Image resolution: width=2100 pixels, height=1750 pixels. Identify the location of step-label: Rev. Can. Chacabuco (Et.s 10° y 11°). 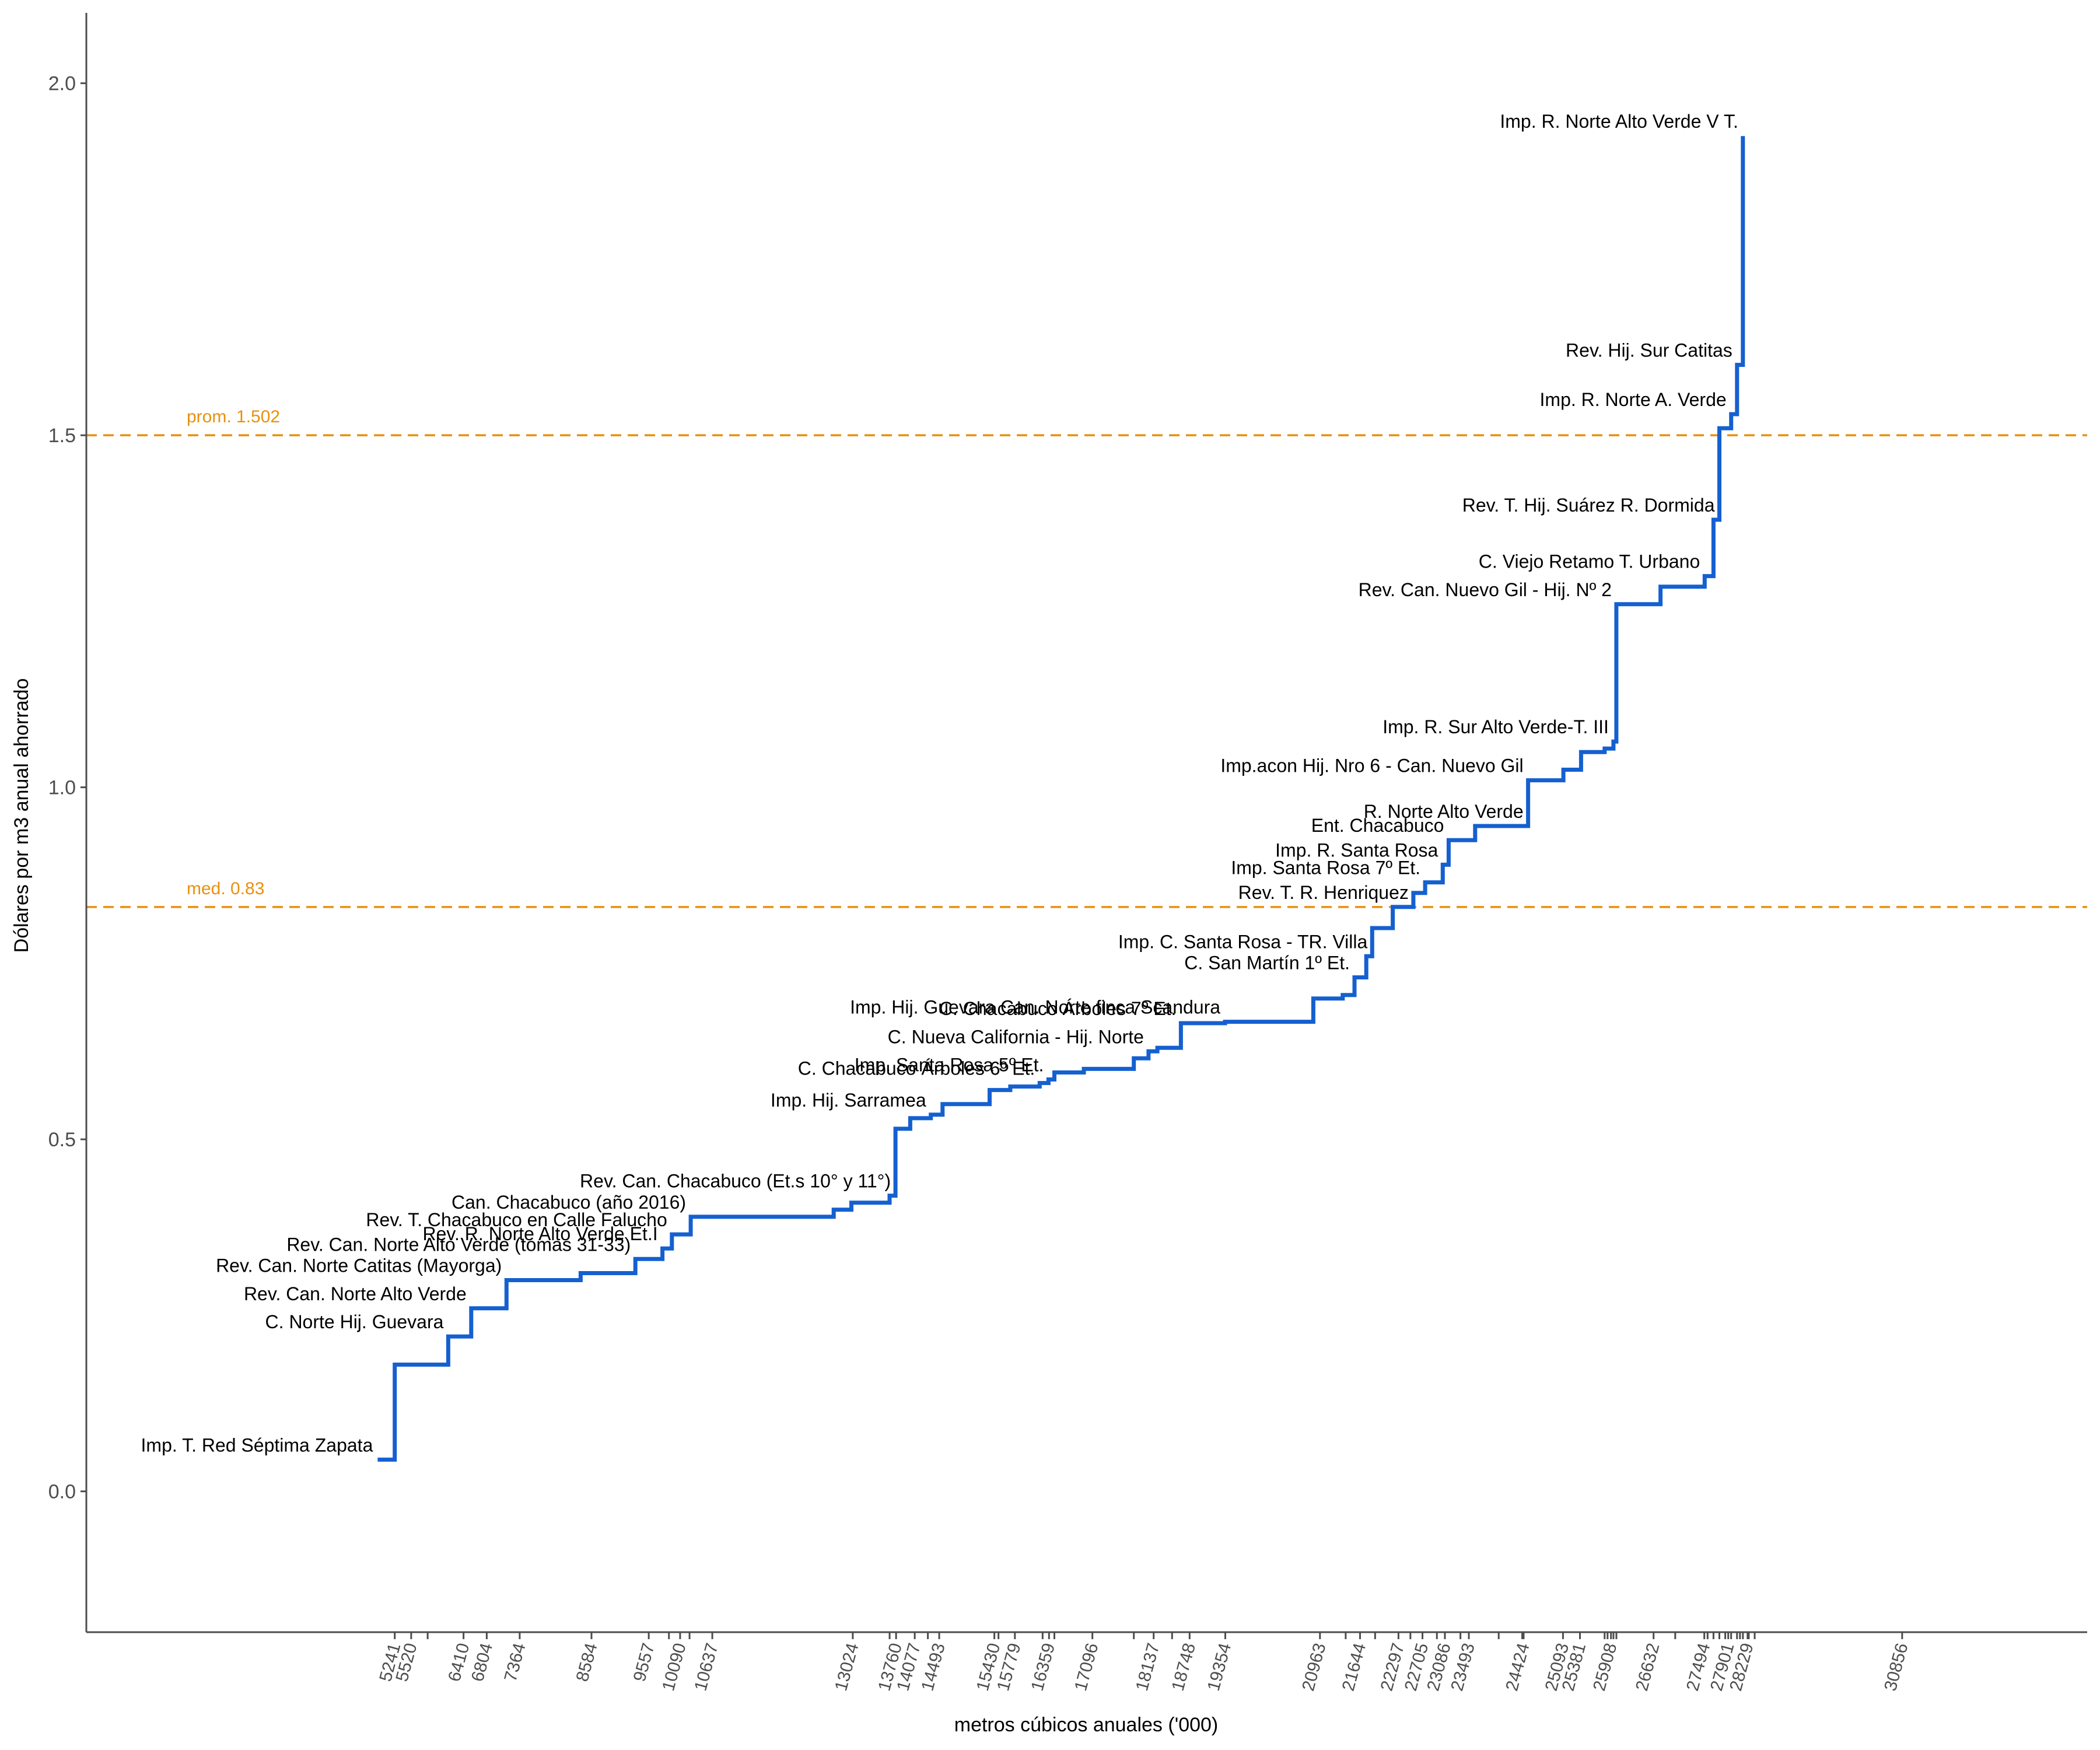
(736, 1181).